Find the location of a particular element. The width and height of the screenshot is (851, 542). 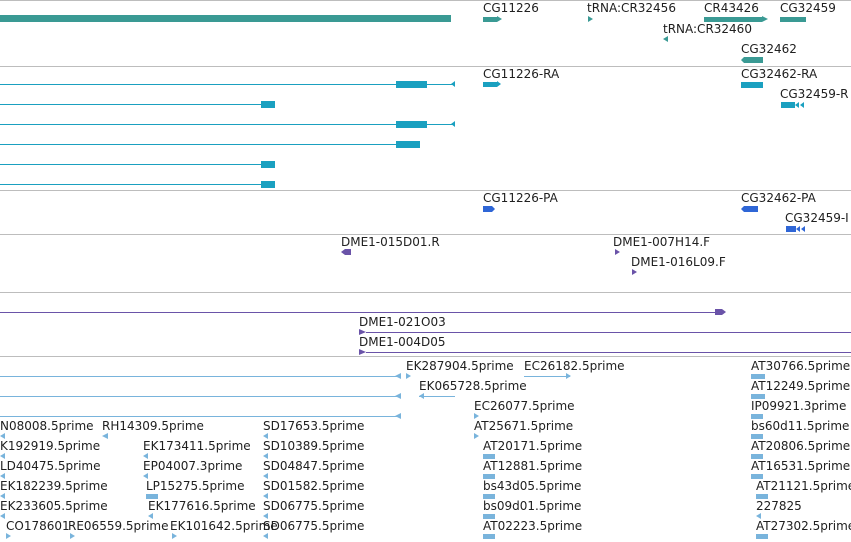

ests-label: IP09921.3prime is located at coordinates (799, 406).